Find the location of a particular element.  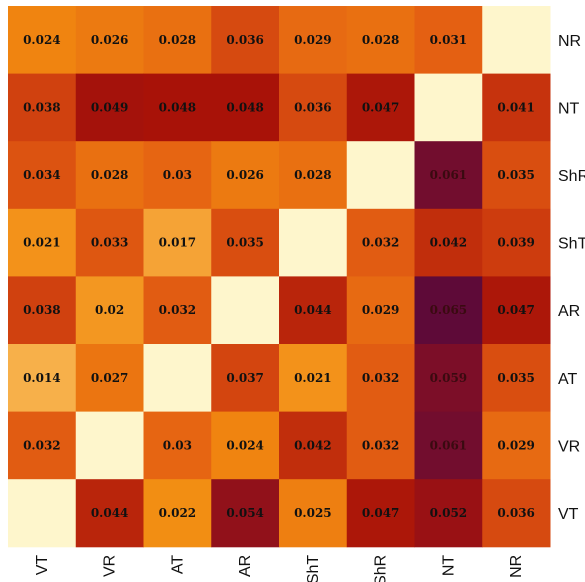

cell-value-label: 0.049 is located at coordinates (110, 107).